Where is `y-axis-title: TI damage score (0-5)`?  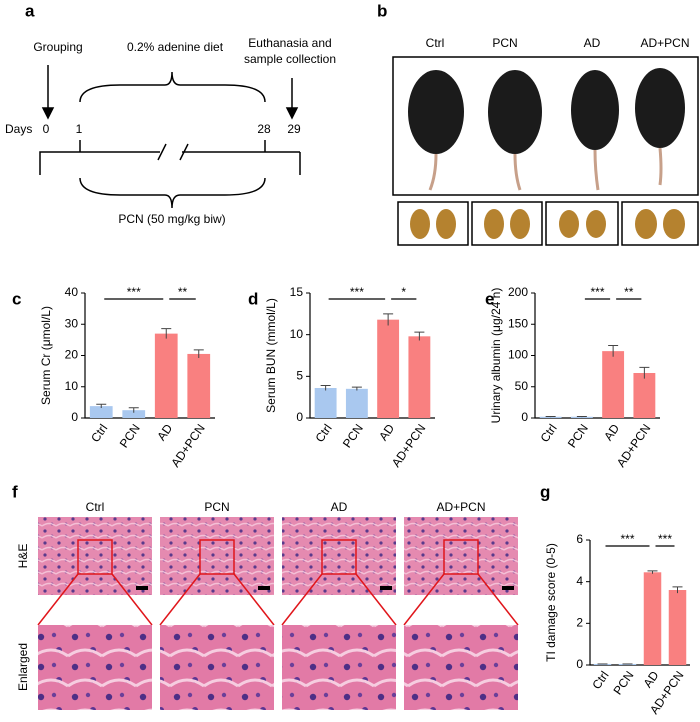
y-axis-title: TI damage score (0-5) is located at coordinates (551, 602).